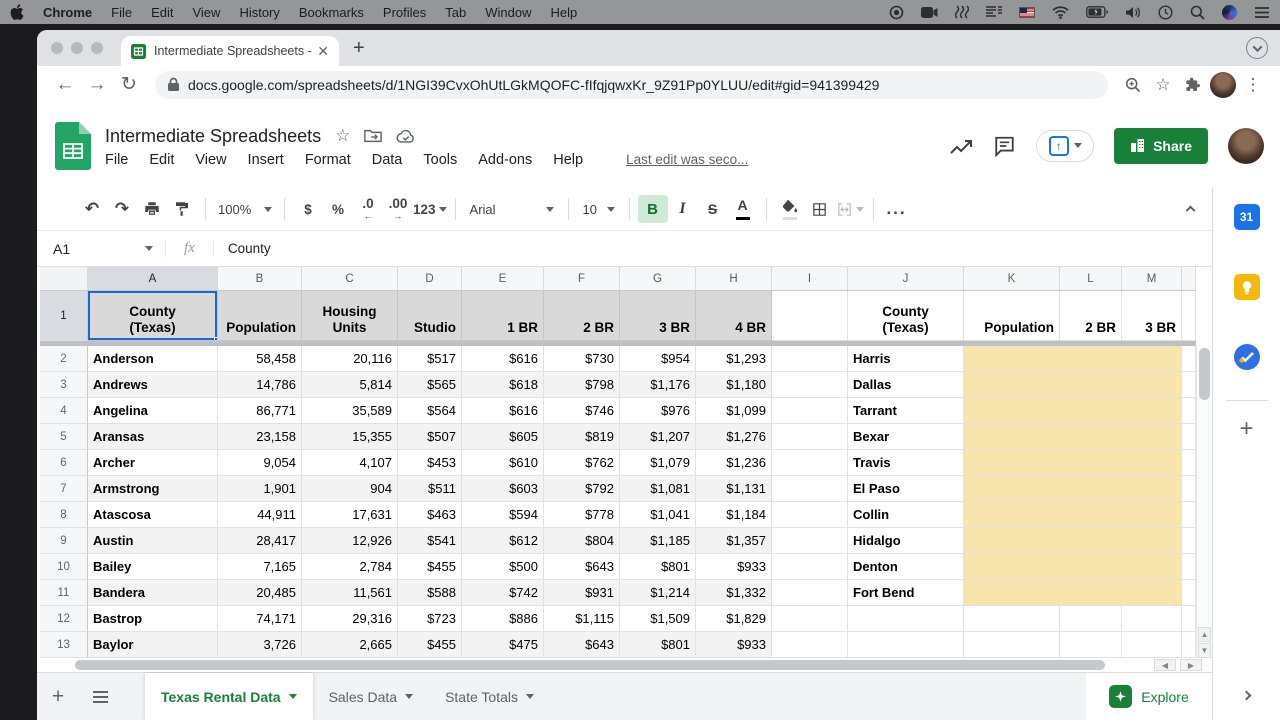 Image resolution: width=1280 pixels, height=720 pixels. What do you see at coordinates (368, 208) in the screenshot?
I see `decrease-decimals-button: .0 ←` at bounding box center [368, 208].